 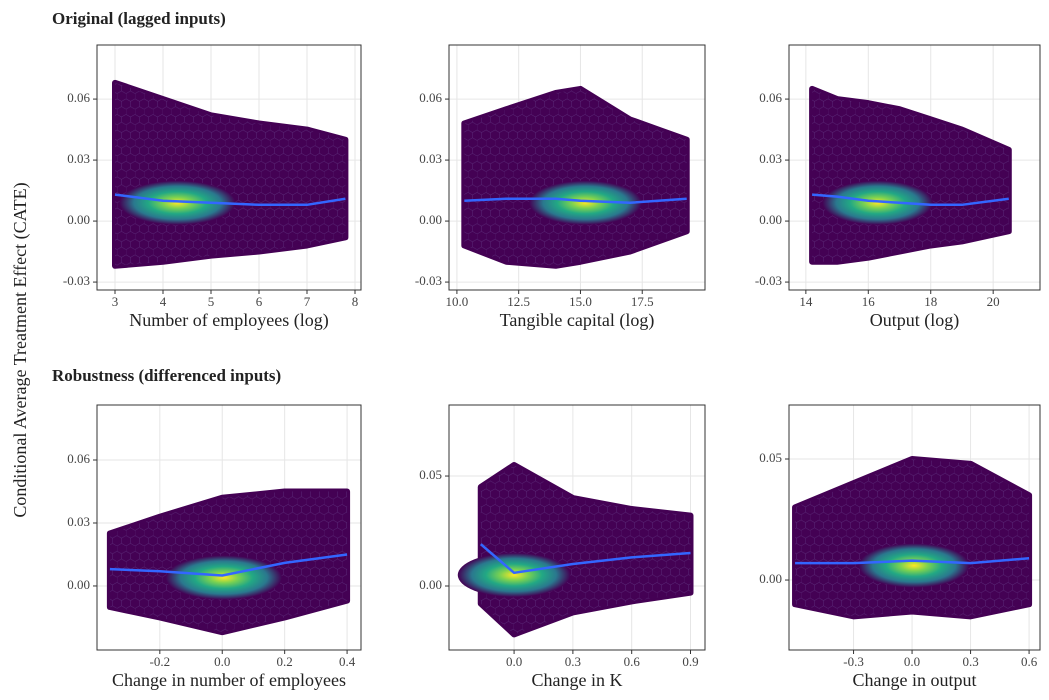 What do you see at coordinates (115, 301) in the screenshot?
I see `x-tick-label: 3` at bounding box center [115, 301].